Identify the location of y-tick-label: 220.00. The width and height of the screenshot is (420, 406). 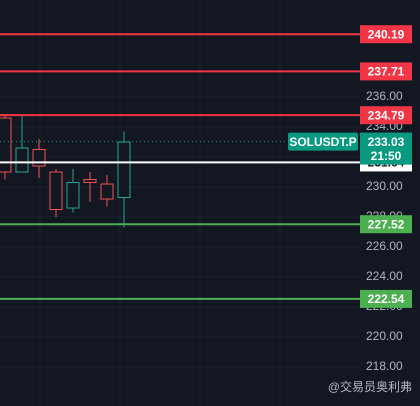
(384, 336).